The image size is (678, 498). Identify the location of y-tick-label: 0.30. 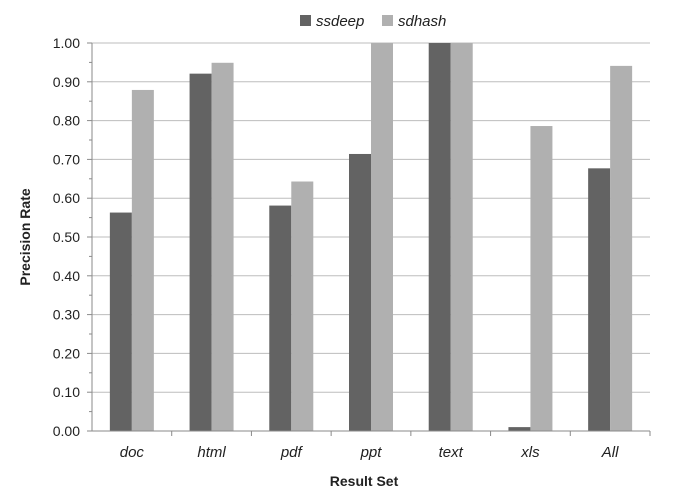
(66, 315).